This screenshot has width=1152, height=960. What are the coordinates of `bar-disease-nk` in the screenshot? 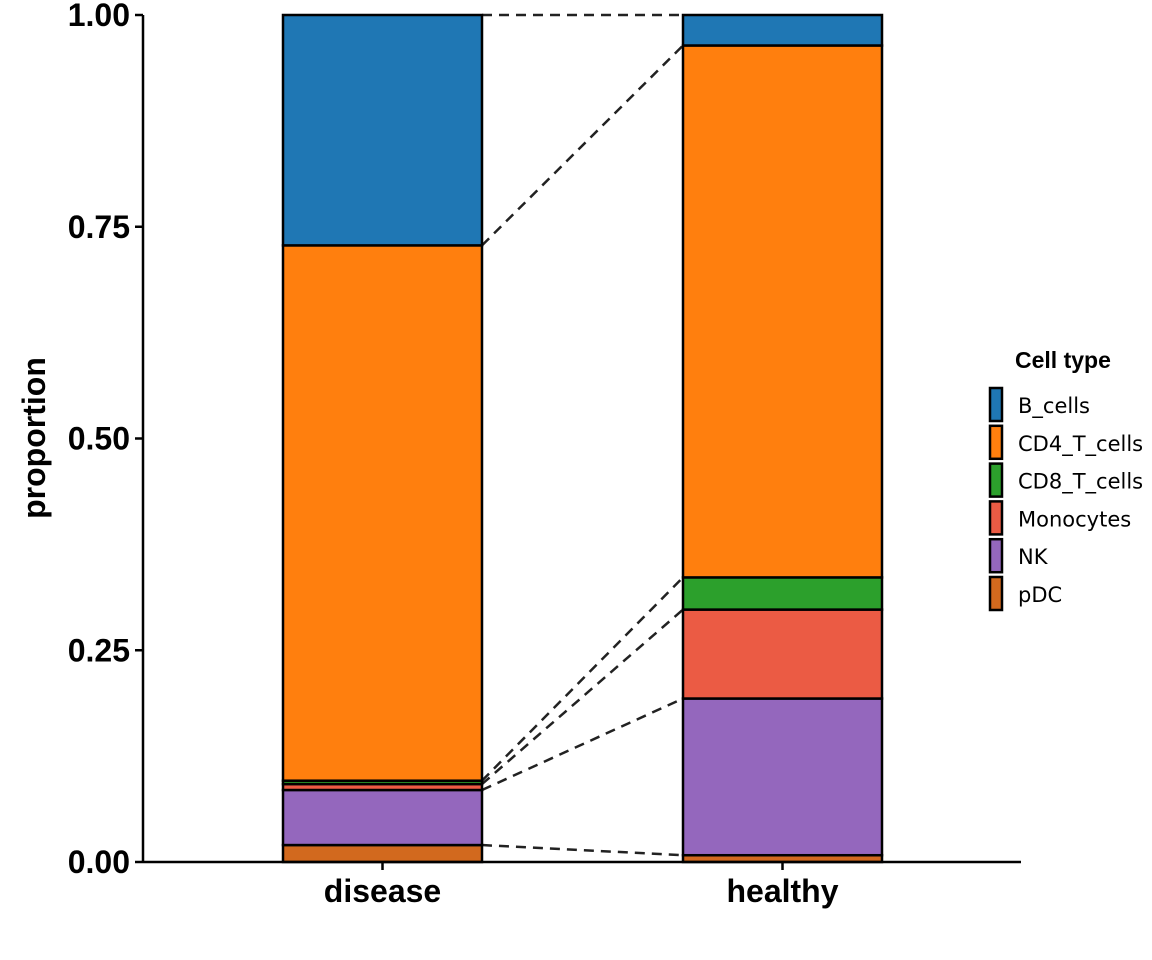 It's located at (382, 817).